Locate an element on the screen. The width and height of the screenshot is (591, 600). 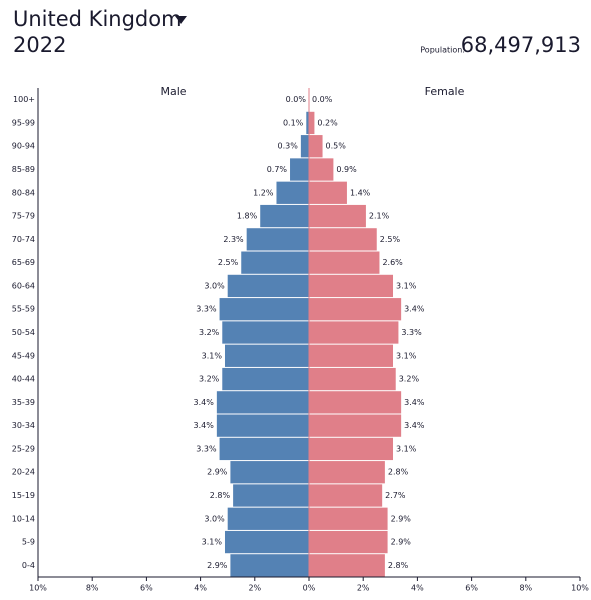
country-title: United Kingdom is located at coordinates (97, 19).